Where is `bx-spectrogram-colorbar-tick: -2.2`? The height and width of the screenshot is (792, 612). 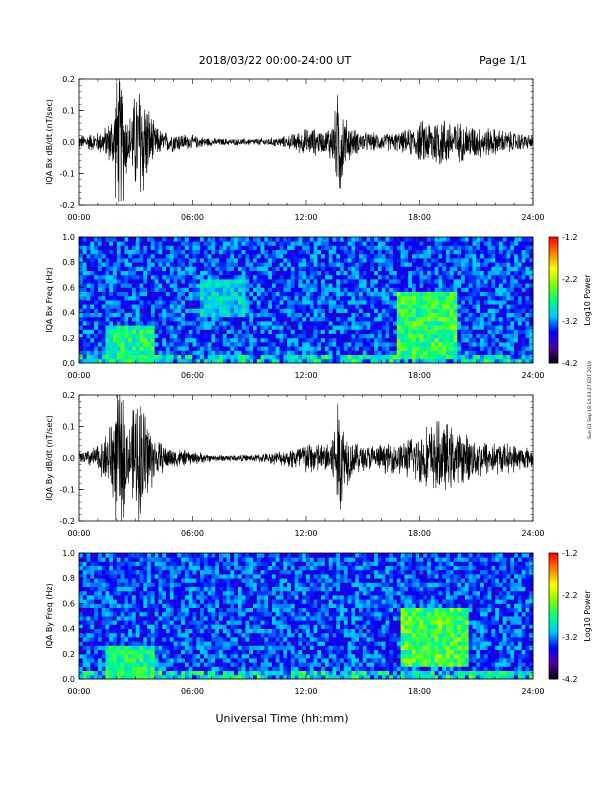
bx-spectrogram-colorbar-tick: -2.2 is located at coordinates (570, 279).